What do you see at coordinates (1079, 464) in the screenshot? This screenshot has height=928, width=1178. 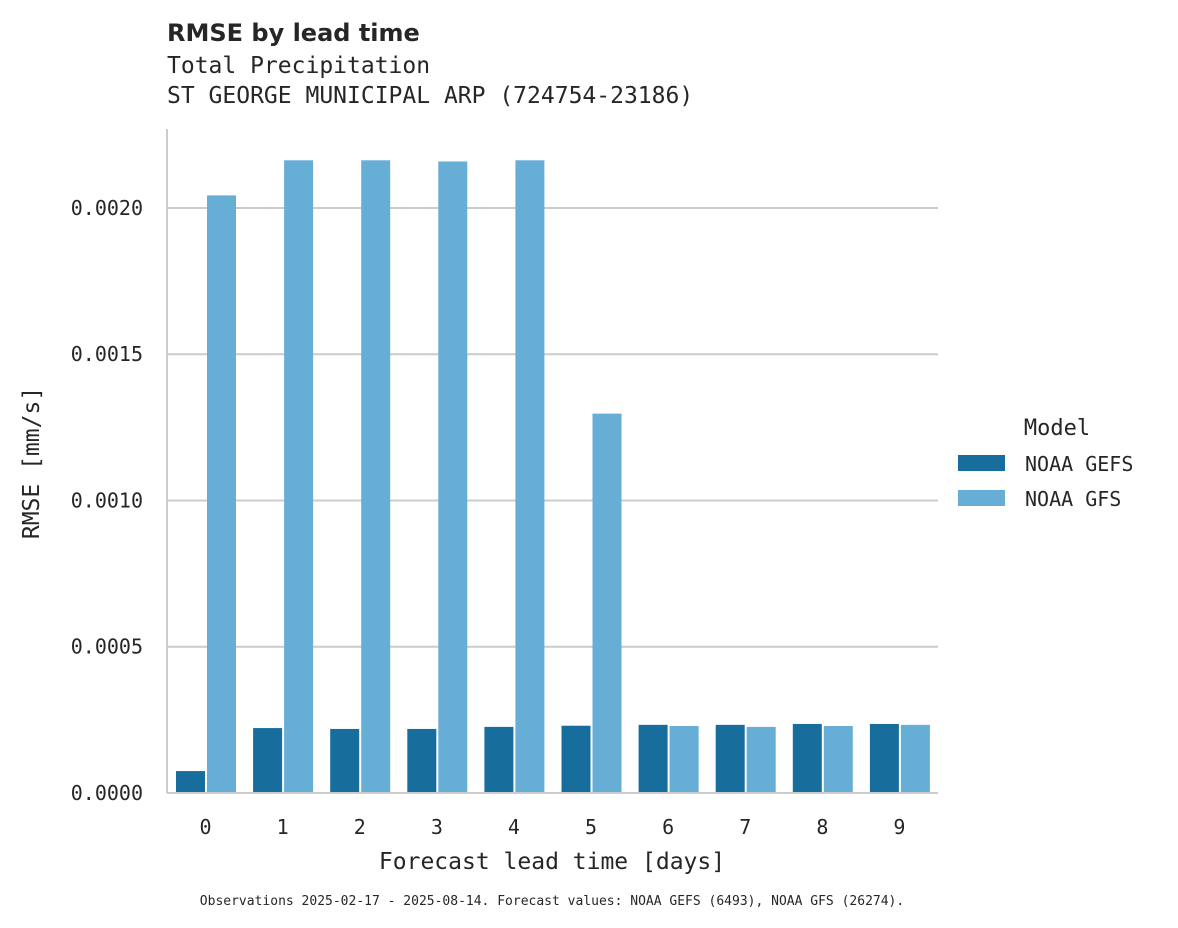 I see `legend-label-noaa-gefs: NOAA GEFS` at bounding box center [1079, 464].